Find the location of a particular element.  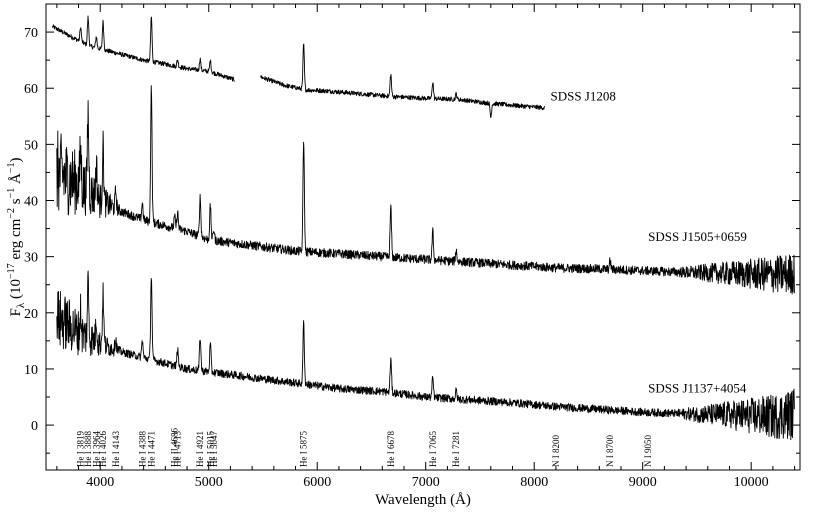

line-id-label: He I 4026 is located at coordinates (103, 449).